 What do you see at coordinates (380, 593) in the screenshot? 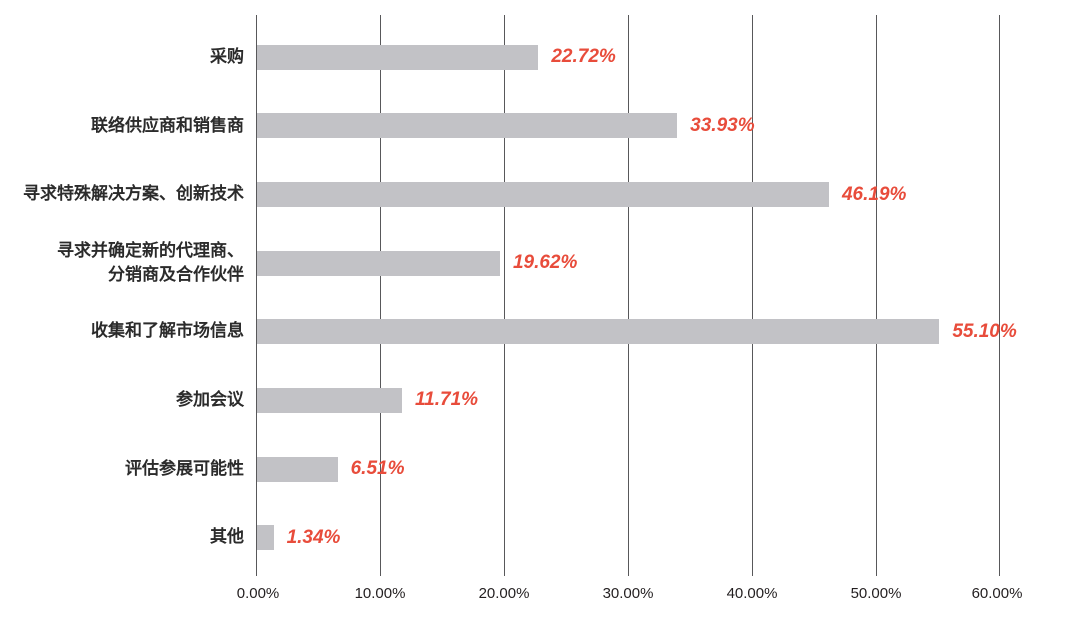
I see `x-axis-tick-label: 10.00%` at bounding box center [380, 593].